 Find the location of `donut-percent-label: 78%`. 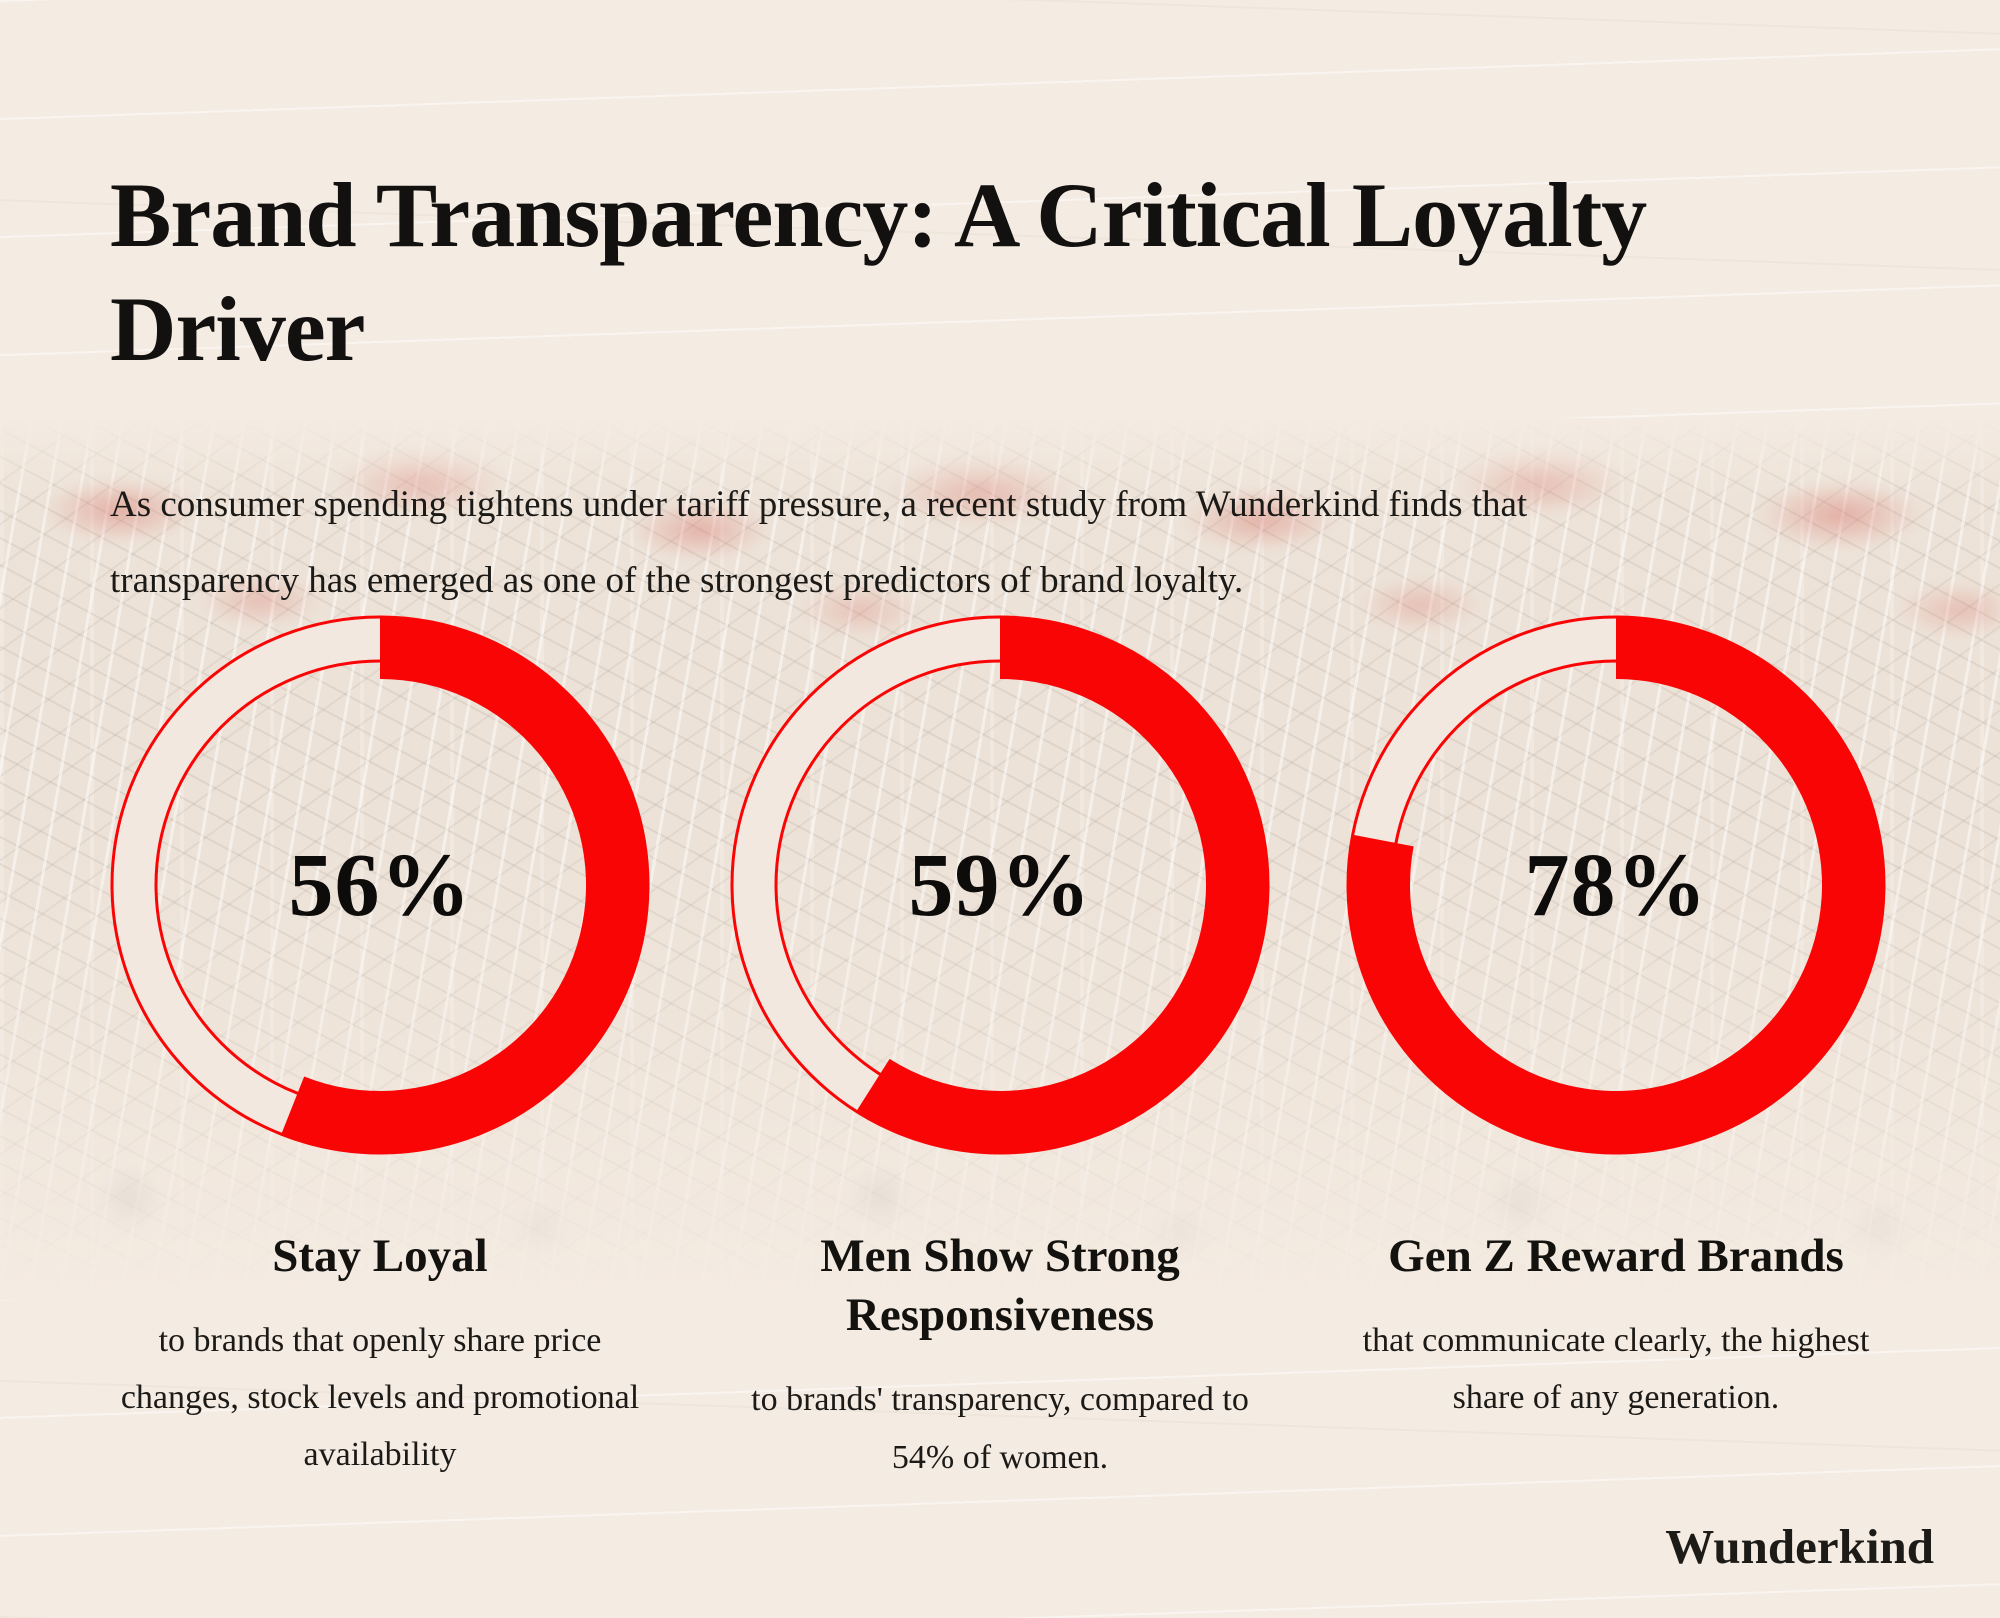

donut-percent-label: 78% is located at coordinates (1616, 885).